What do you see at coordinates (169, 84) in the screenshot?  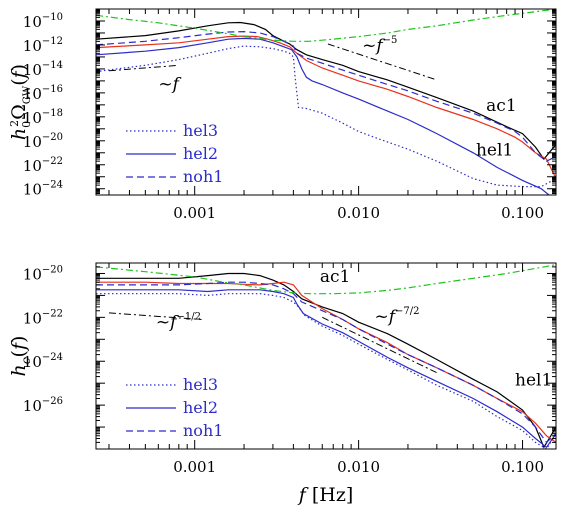 I see `label-f: ~f` at bounding box center [169, 84].